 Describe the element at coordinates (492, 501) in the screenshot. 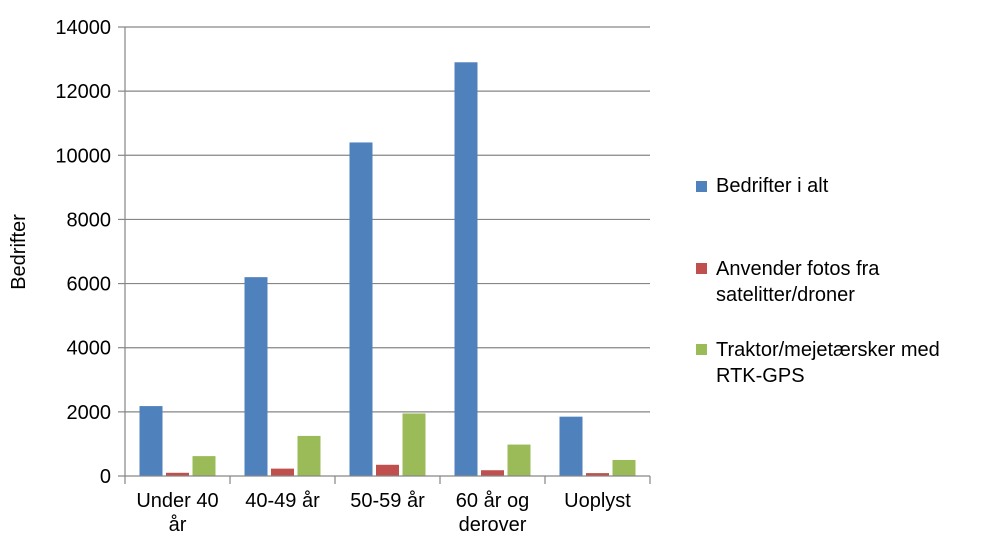

I see `x-category-label: 60 år og` at that location.